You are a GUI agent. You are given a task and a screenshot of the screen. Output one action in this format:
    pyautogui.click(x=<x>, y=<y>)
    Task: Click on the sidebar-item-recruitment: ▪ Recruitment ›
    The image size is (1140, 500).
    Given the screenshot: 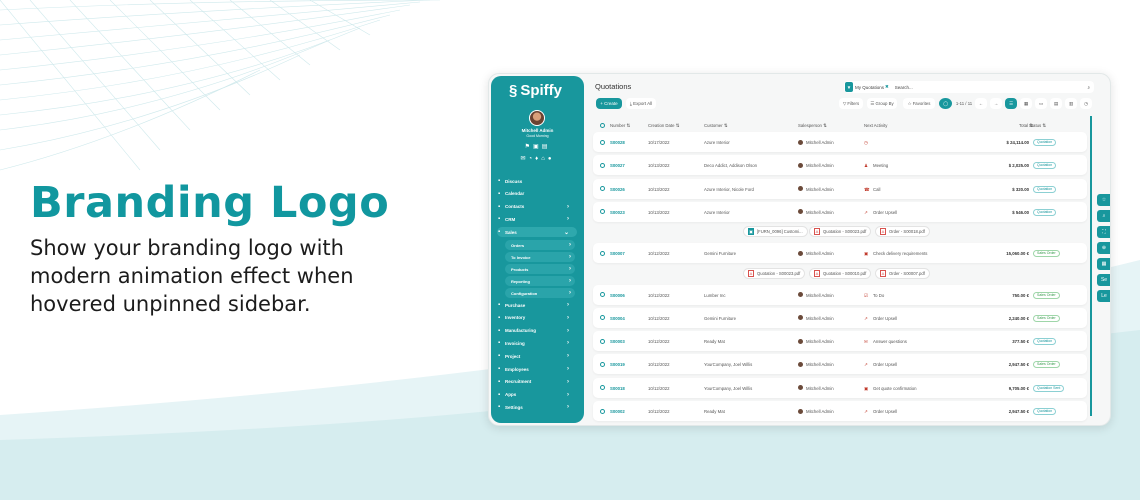 What is the action you would take?
    pyautogui.click(x=537, y=382)
    